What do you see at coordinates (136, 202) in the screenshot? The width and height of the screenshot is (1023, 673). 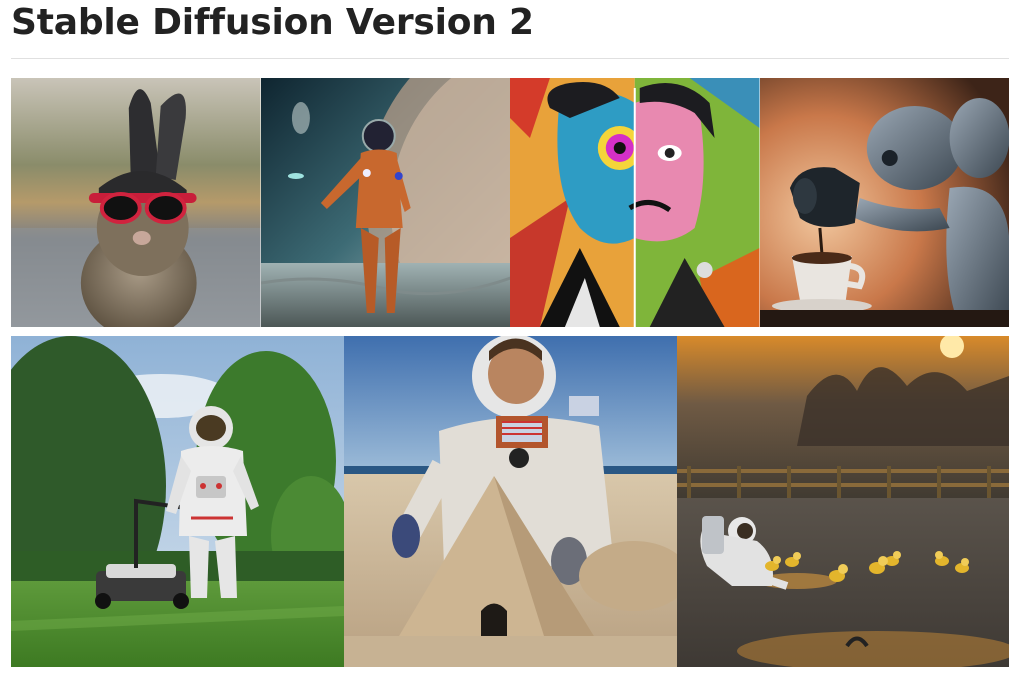 I see `gallery-image-rabbit` at bounding box center [136, 202].